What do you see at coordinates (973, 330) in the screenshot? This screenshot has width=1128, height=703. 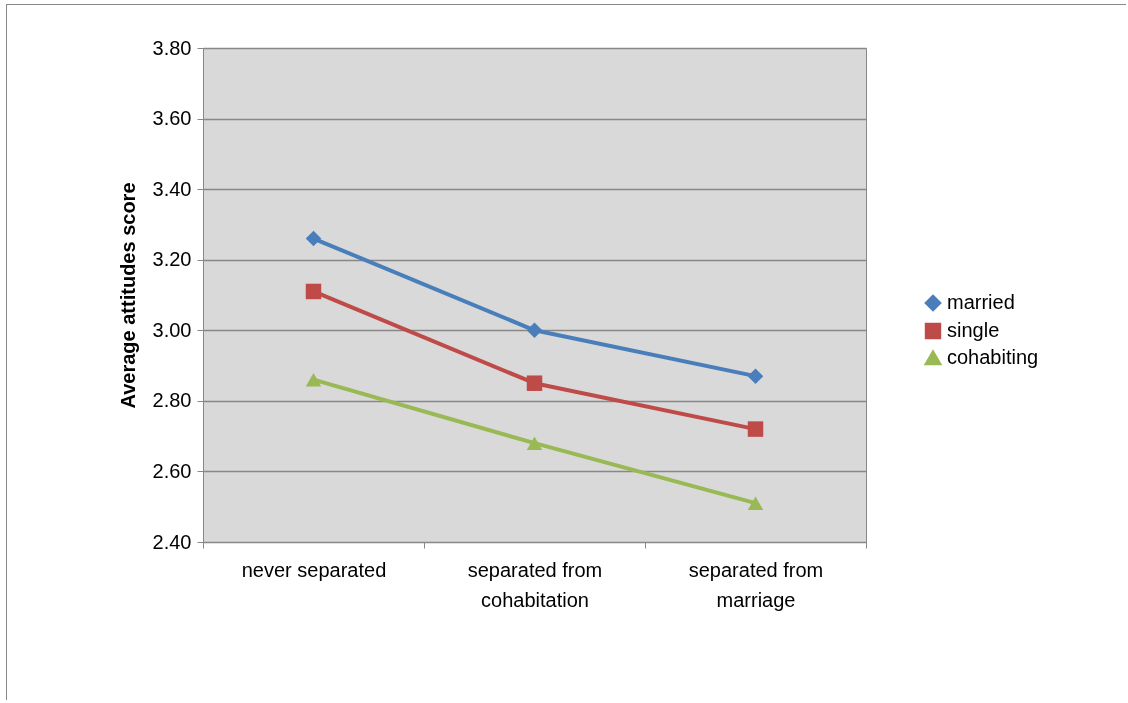 I see `legend-label: single` at bounding box center [973, 330].